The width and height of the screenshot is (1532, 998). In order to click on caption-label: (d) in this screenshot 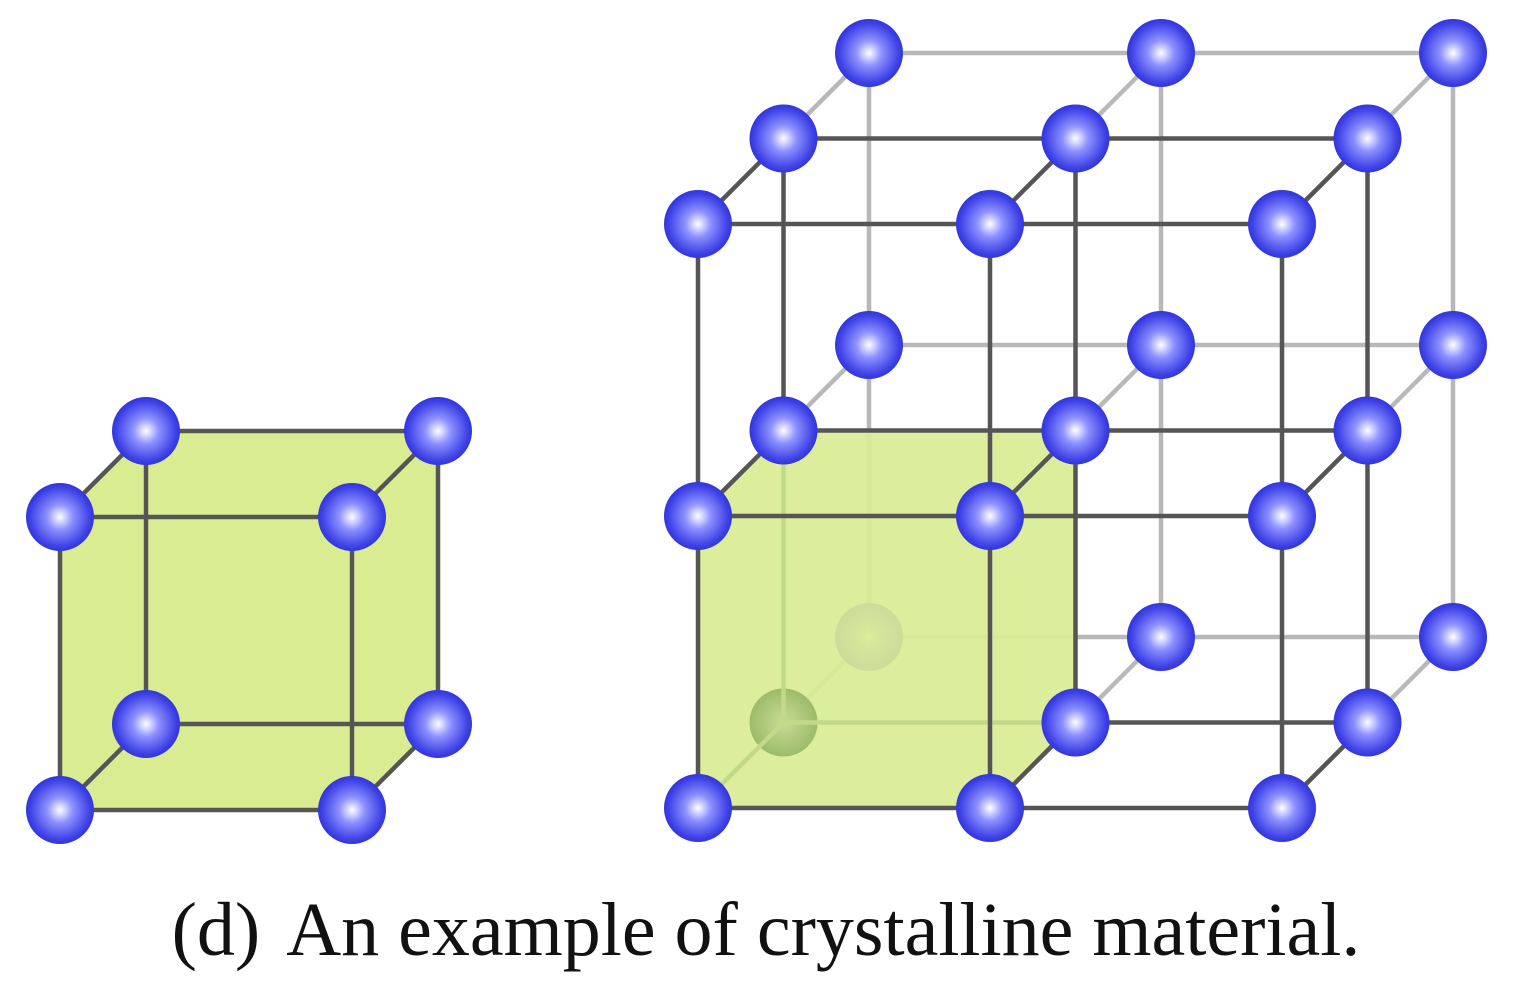, I will do `click(216, 930)`.